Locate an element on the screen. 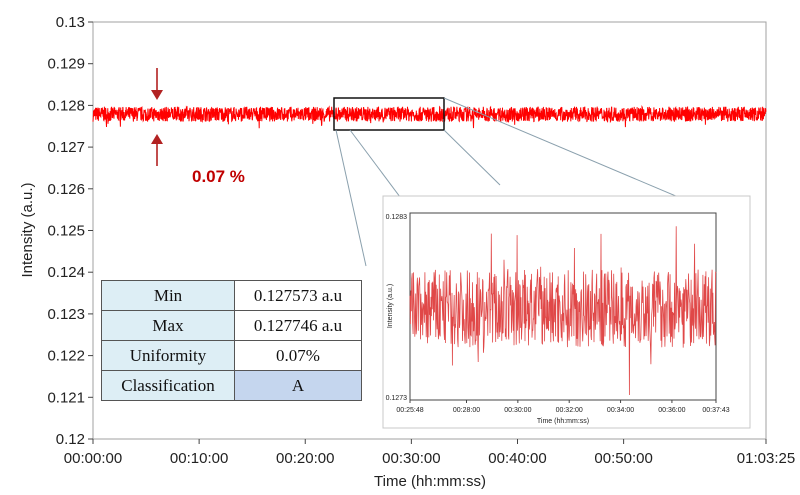 The height and width of the screenshot is (495, 800). table-row: Uniformity 0.07% is located at coordinates (231, 355).